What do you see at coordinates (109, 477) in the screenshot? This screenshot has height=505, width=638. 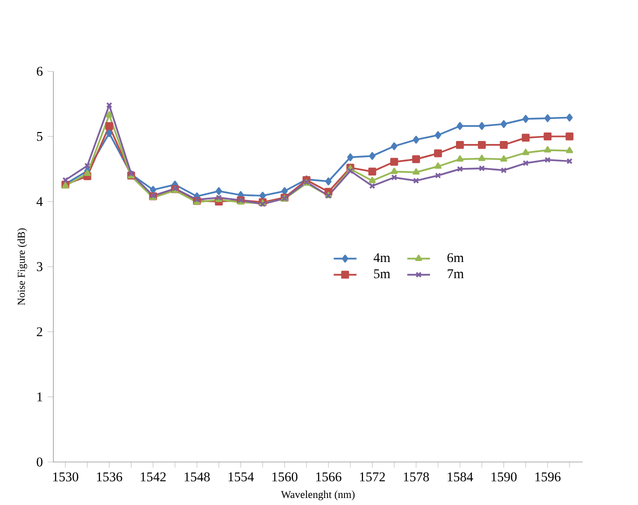 I see `x-tick-label: 1536` at bounding box center [109, 477].